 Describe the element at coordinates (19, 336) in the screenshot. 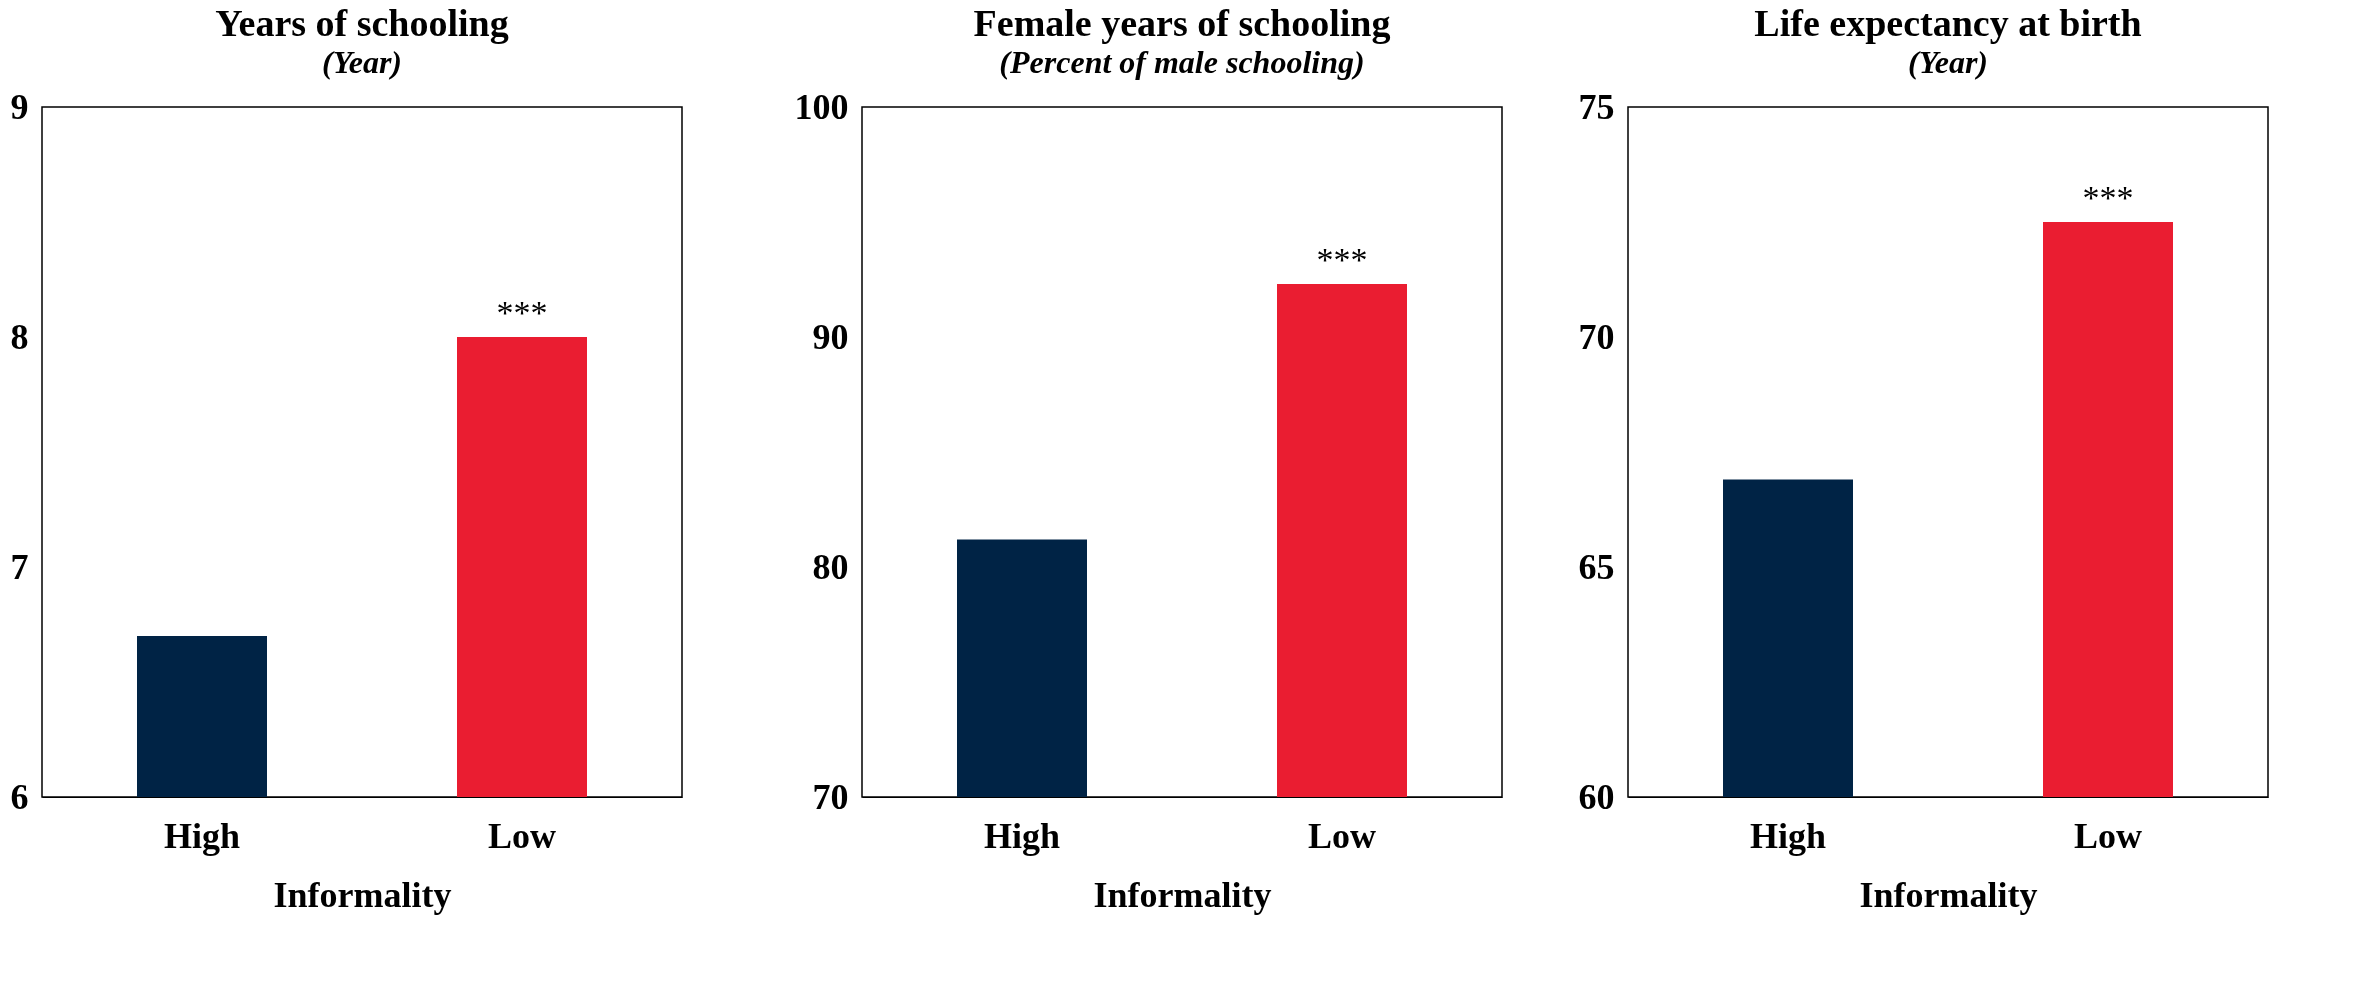

I see `y-tick-label: 8` at that location.